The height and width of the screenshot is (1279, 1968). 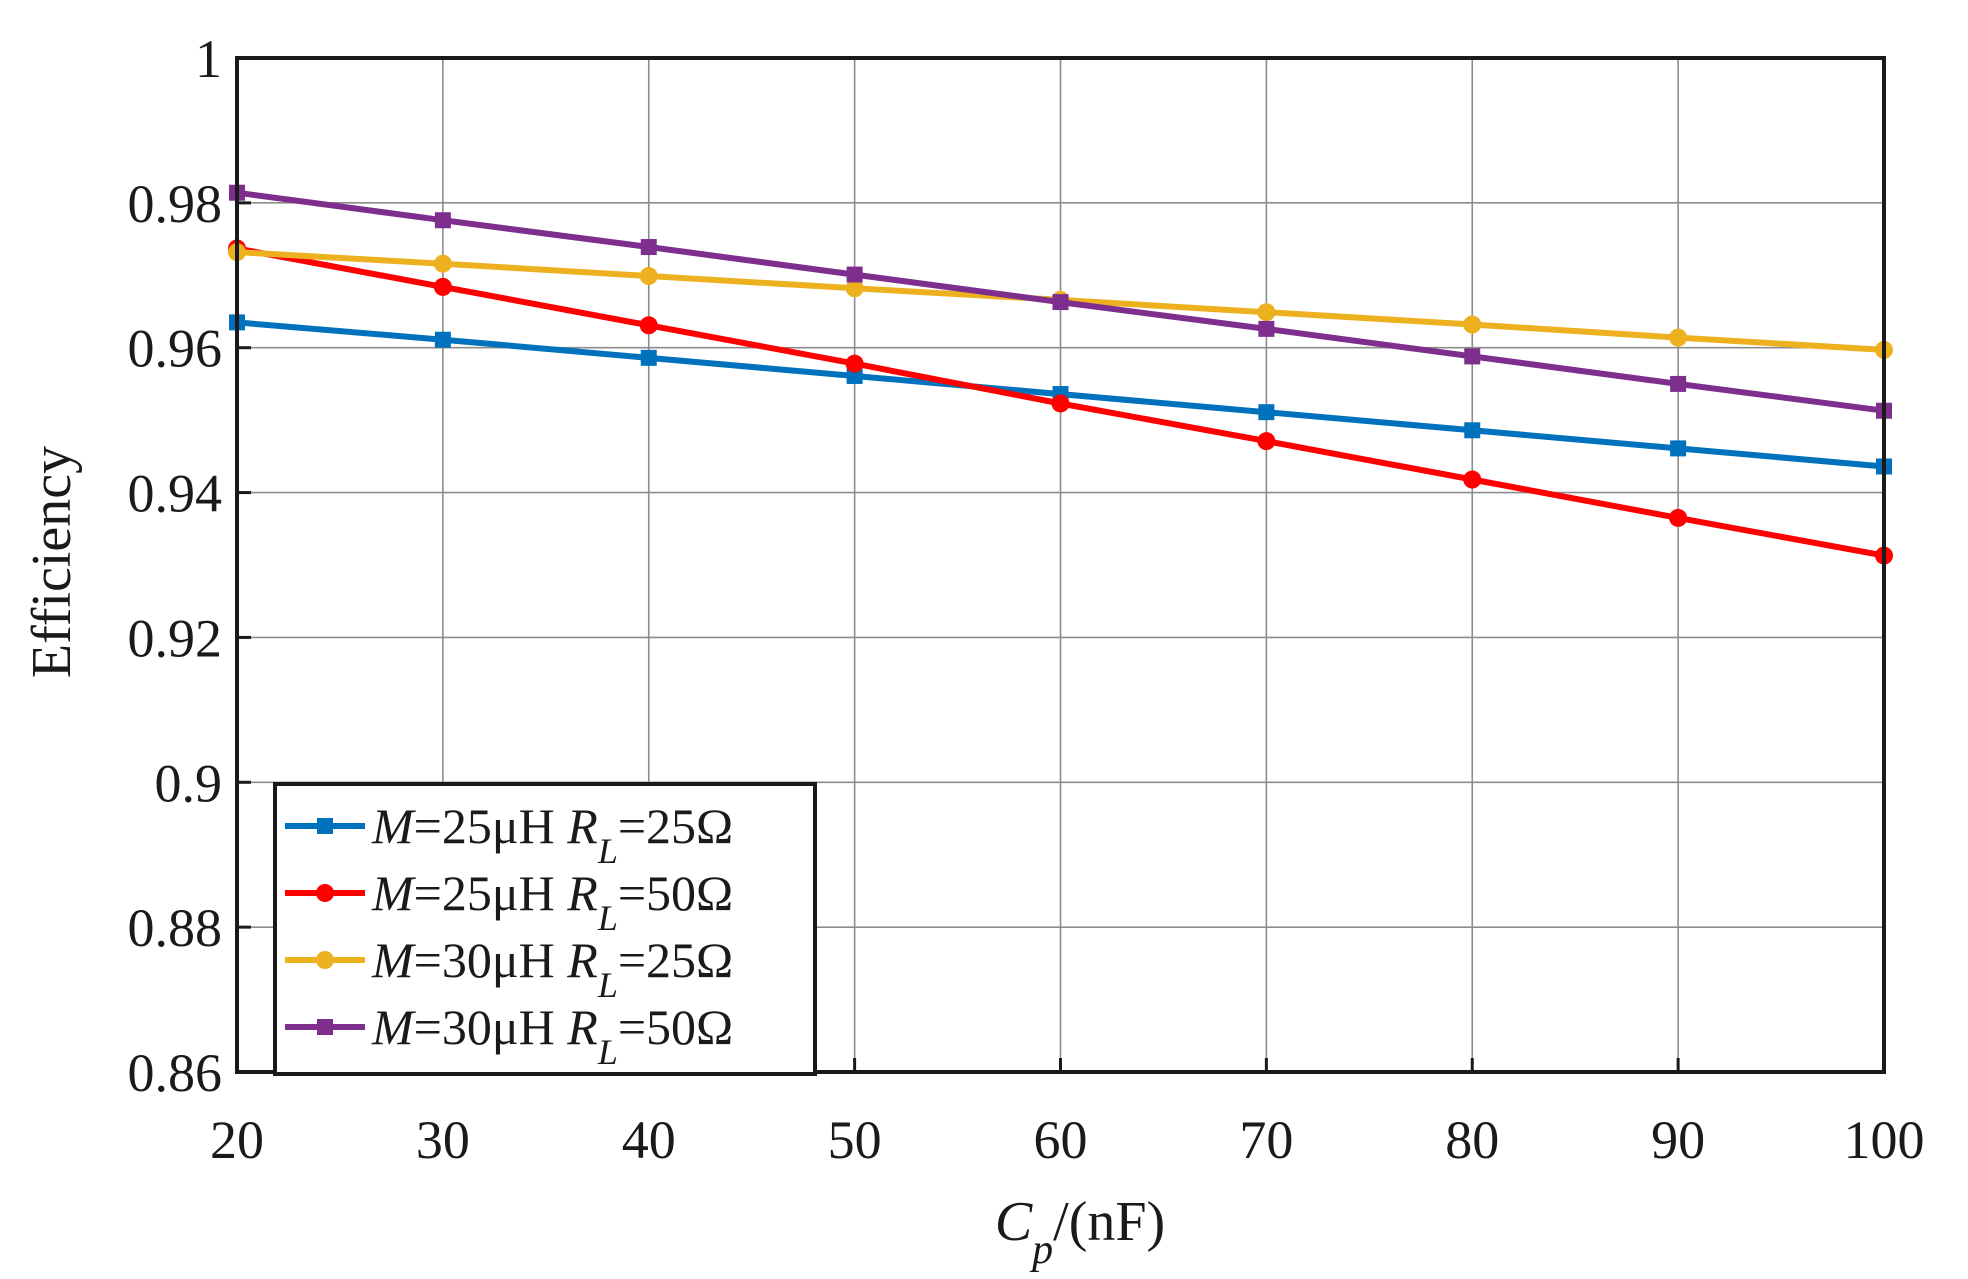 I want to click on x-axis-label: Cp/(nF), so click(x=1080, y=1232).